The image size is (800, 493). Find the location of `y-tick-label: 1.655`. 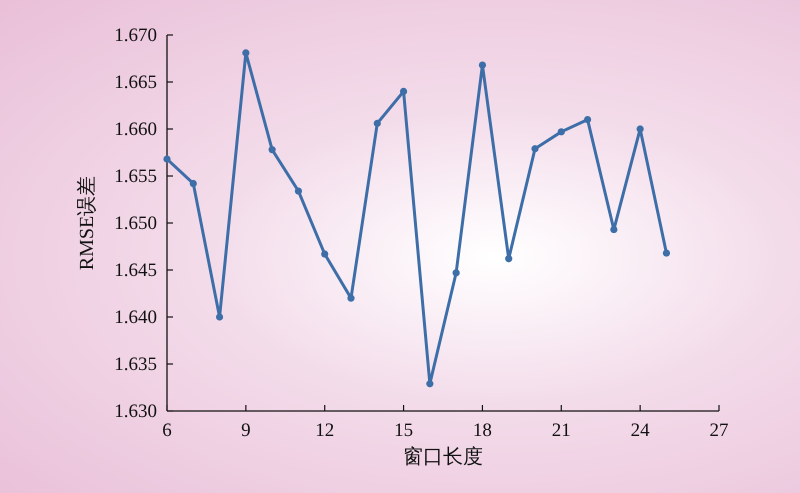

y-tick-label: 1.655 is located at coordinates (135, 176).